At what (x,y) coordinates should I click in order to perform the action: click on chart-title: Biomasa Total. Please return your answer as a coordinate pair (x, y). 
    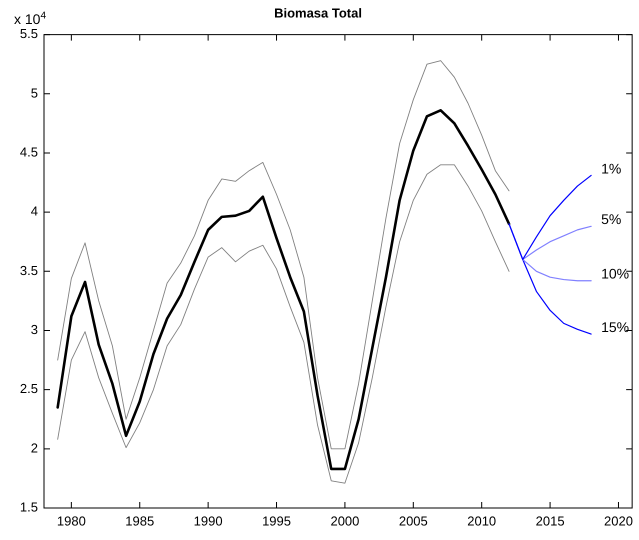
    Looking at the image, I should click on (318, 12).